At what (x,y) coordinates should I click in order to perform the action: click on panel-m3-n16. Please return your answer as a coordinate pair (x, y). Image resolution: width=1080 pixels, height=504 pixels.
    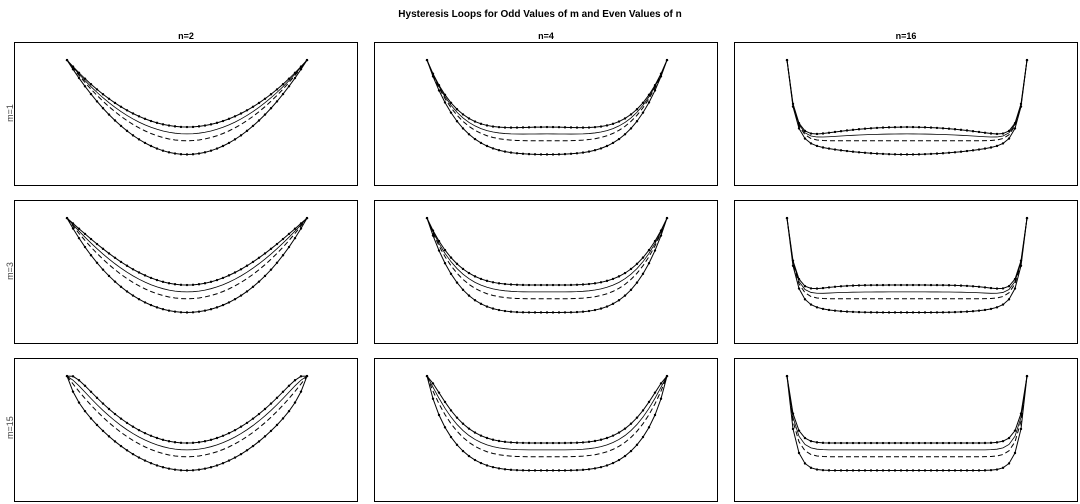
    Looking at the image, I should click on (906, 272).